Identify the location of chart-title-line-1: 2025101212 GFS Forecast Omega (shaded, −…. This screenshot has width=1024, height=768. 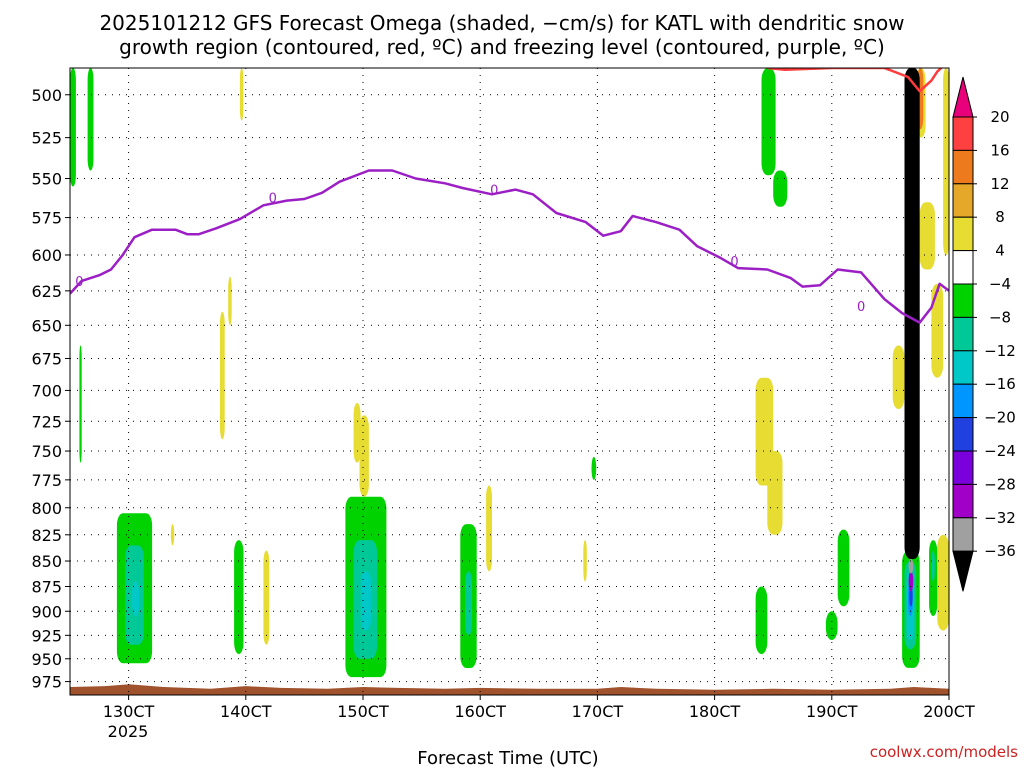
(501, 23).